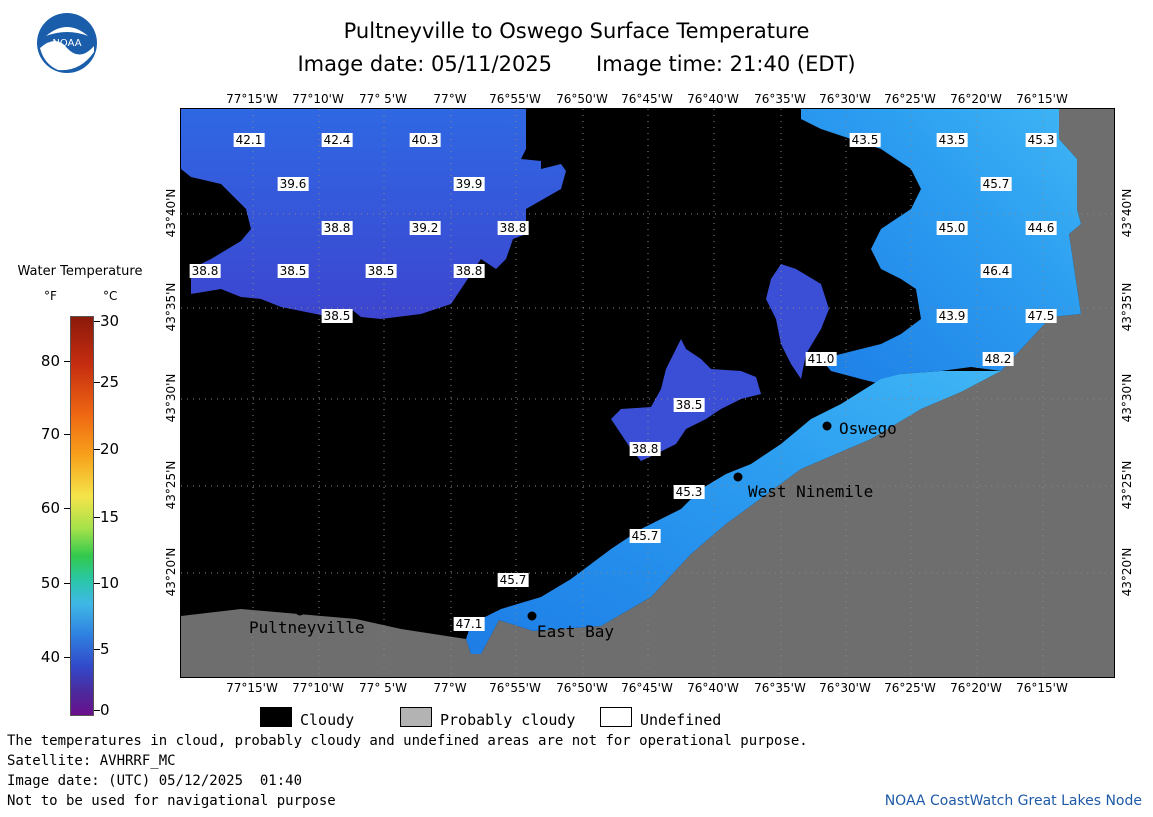 Image resolution: width=1153 pixels, height=817 pixels. I want to click on lat-label-right: 43°20'N, so click(1127, 572).